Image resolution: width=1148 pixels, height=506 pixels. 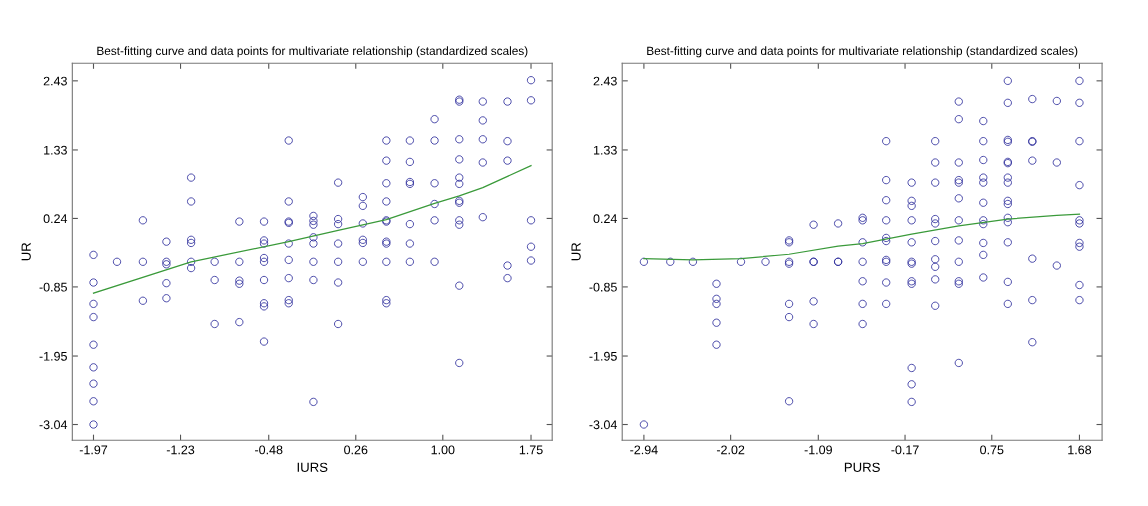 What do you see at coordinates (862, 467) in the screenshot?
I see `x-axis-title: PURS` at bounding box center [862, 467].